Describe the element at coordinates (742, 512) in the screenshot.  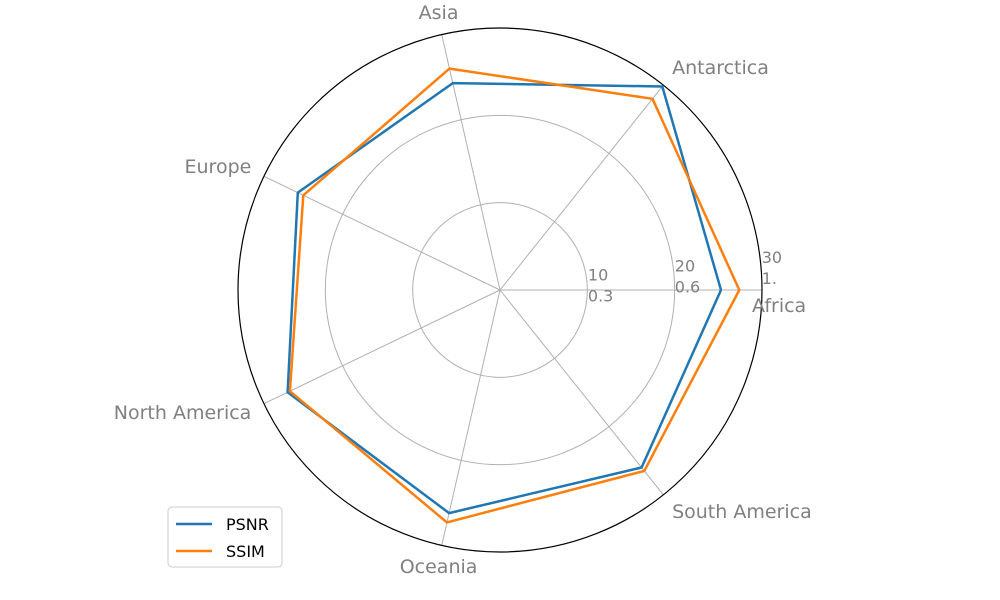
I see `category-label: South America` at that location.